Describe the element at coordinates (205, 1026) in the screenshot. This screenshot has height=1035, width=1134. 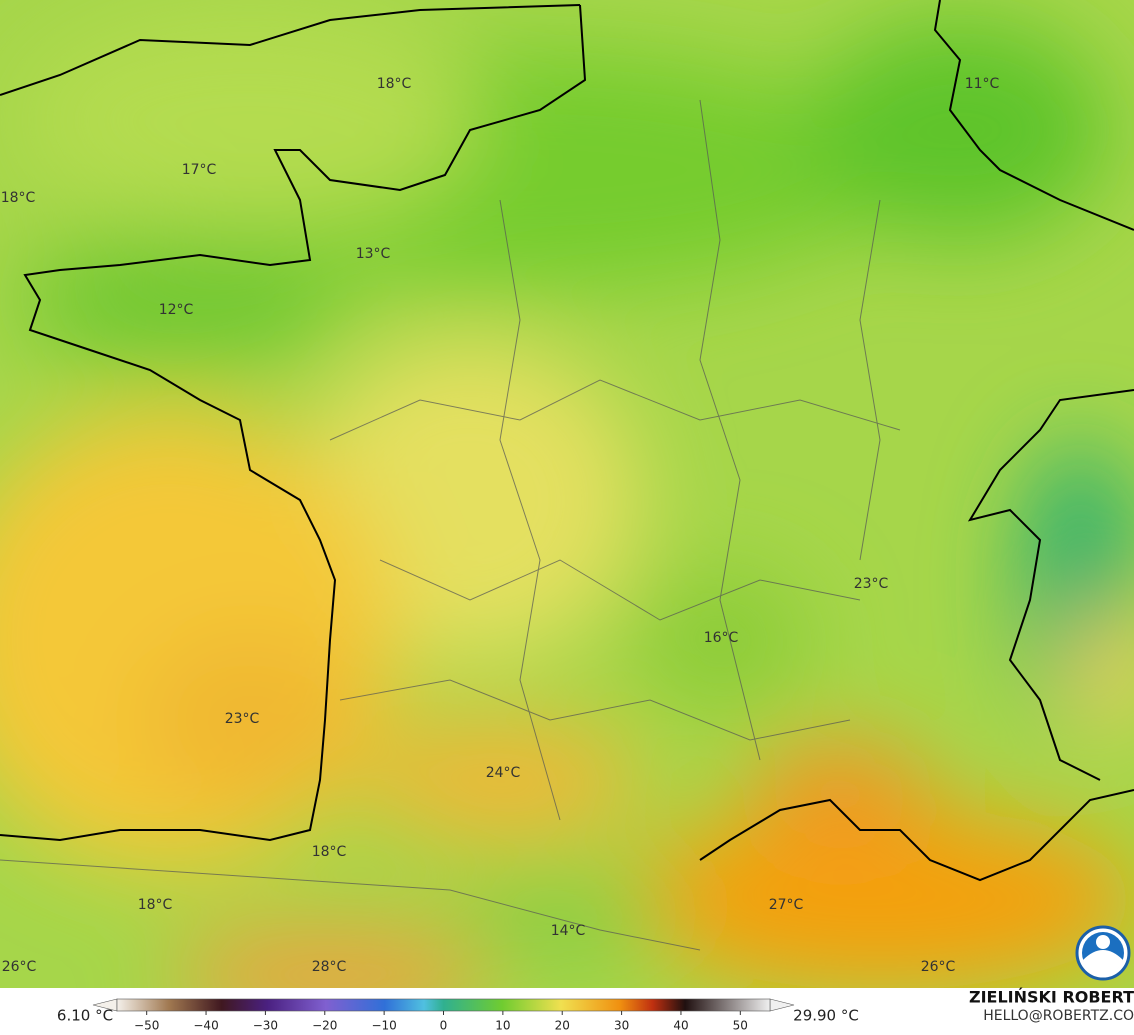
I see `colorbar-tick-label: −40` at that location.